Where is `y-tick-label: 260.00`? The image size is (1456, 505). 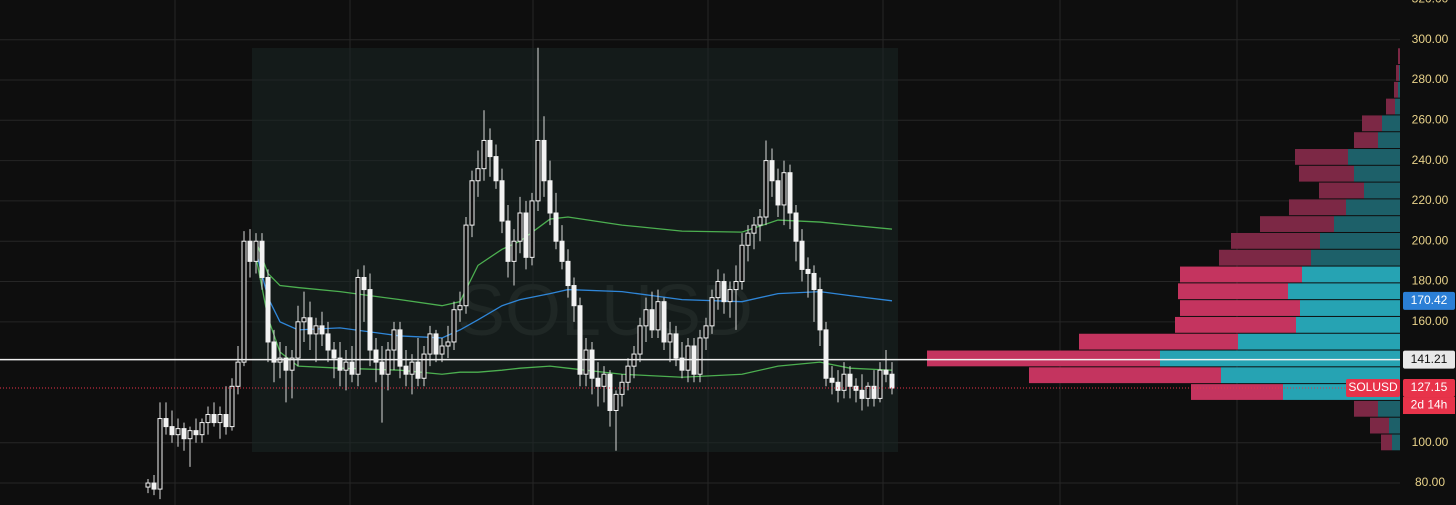 y-tick-label: 260.00 is located at coordinates (1430, 119).